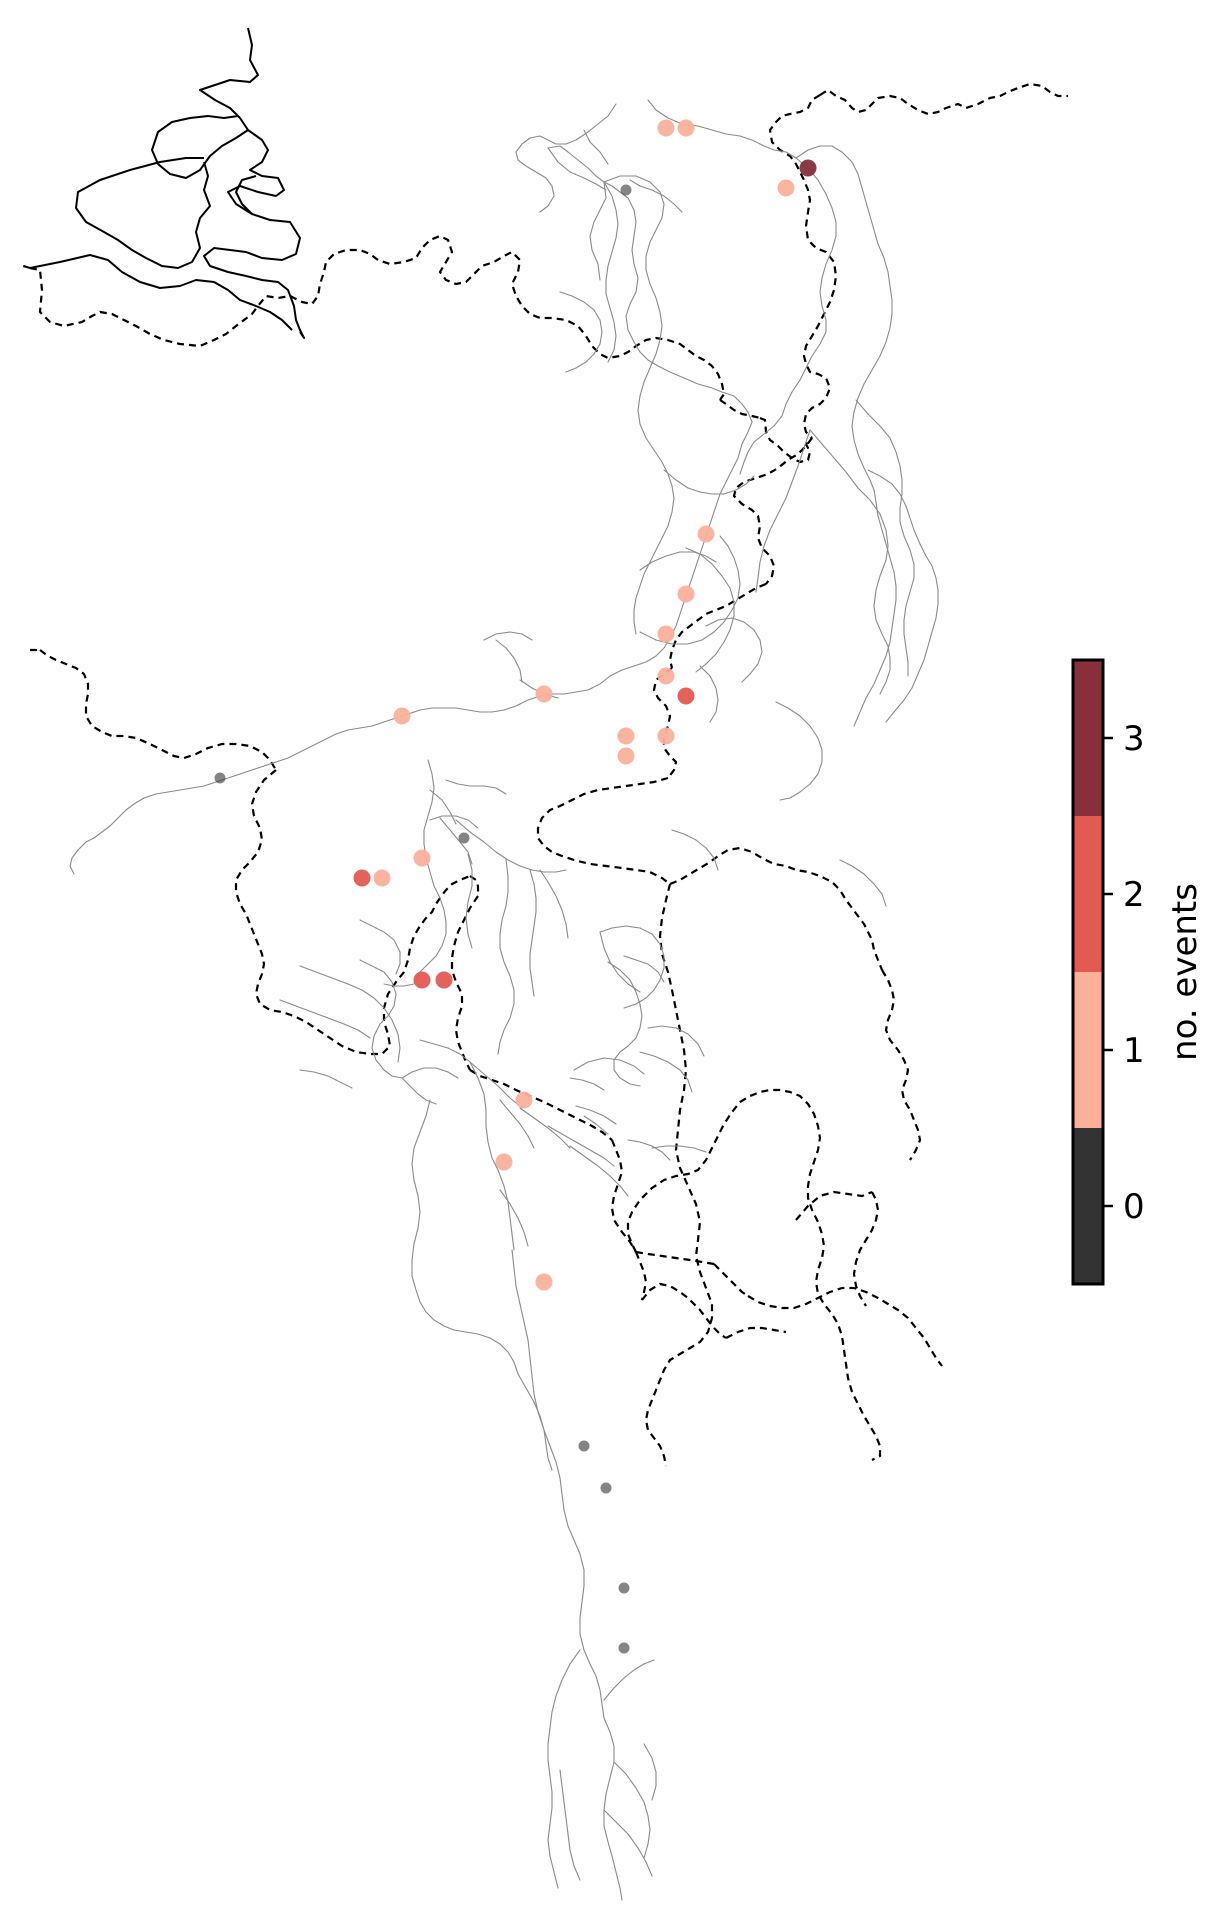 This screenshot has width=1206, height=1907. Describe the element at coordinates (1124, 973) in the screenshot. I see `colorbar-ticks: 0 1 2 3` at that location.